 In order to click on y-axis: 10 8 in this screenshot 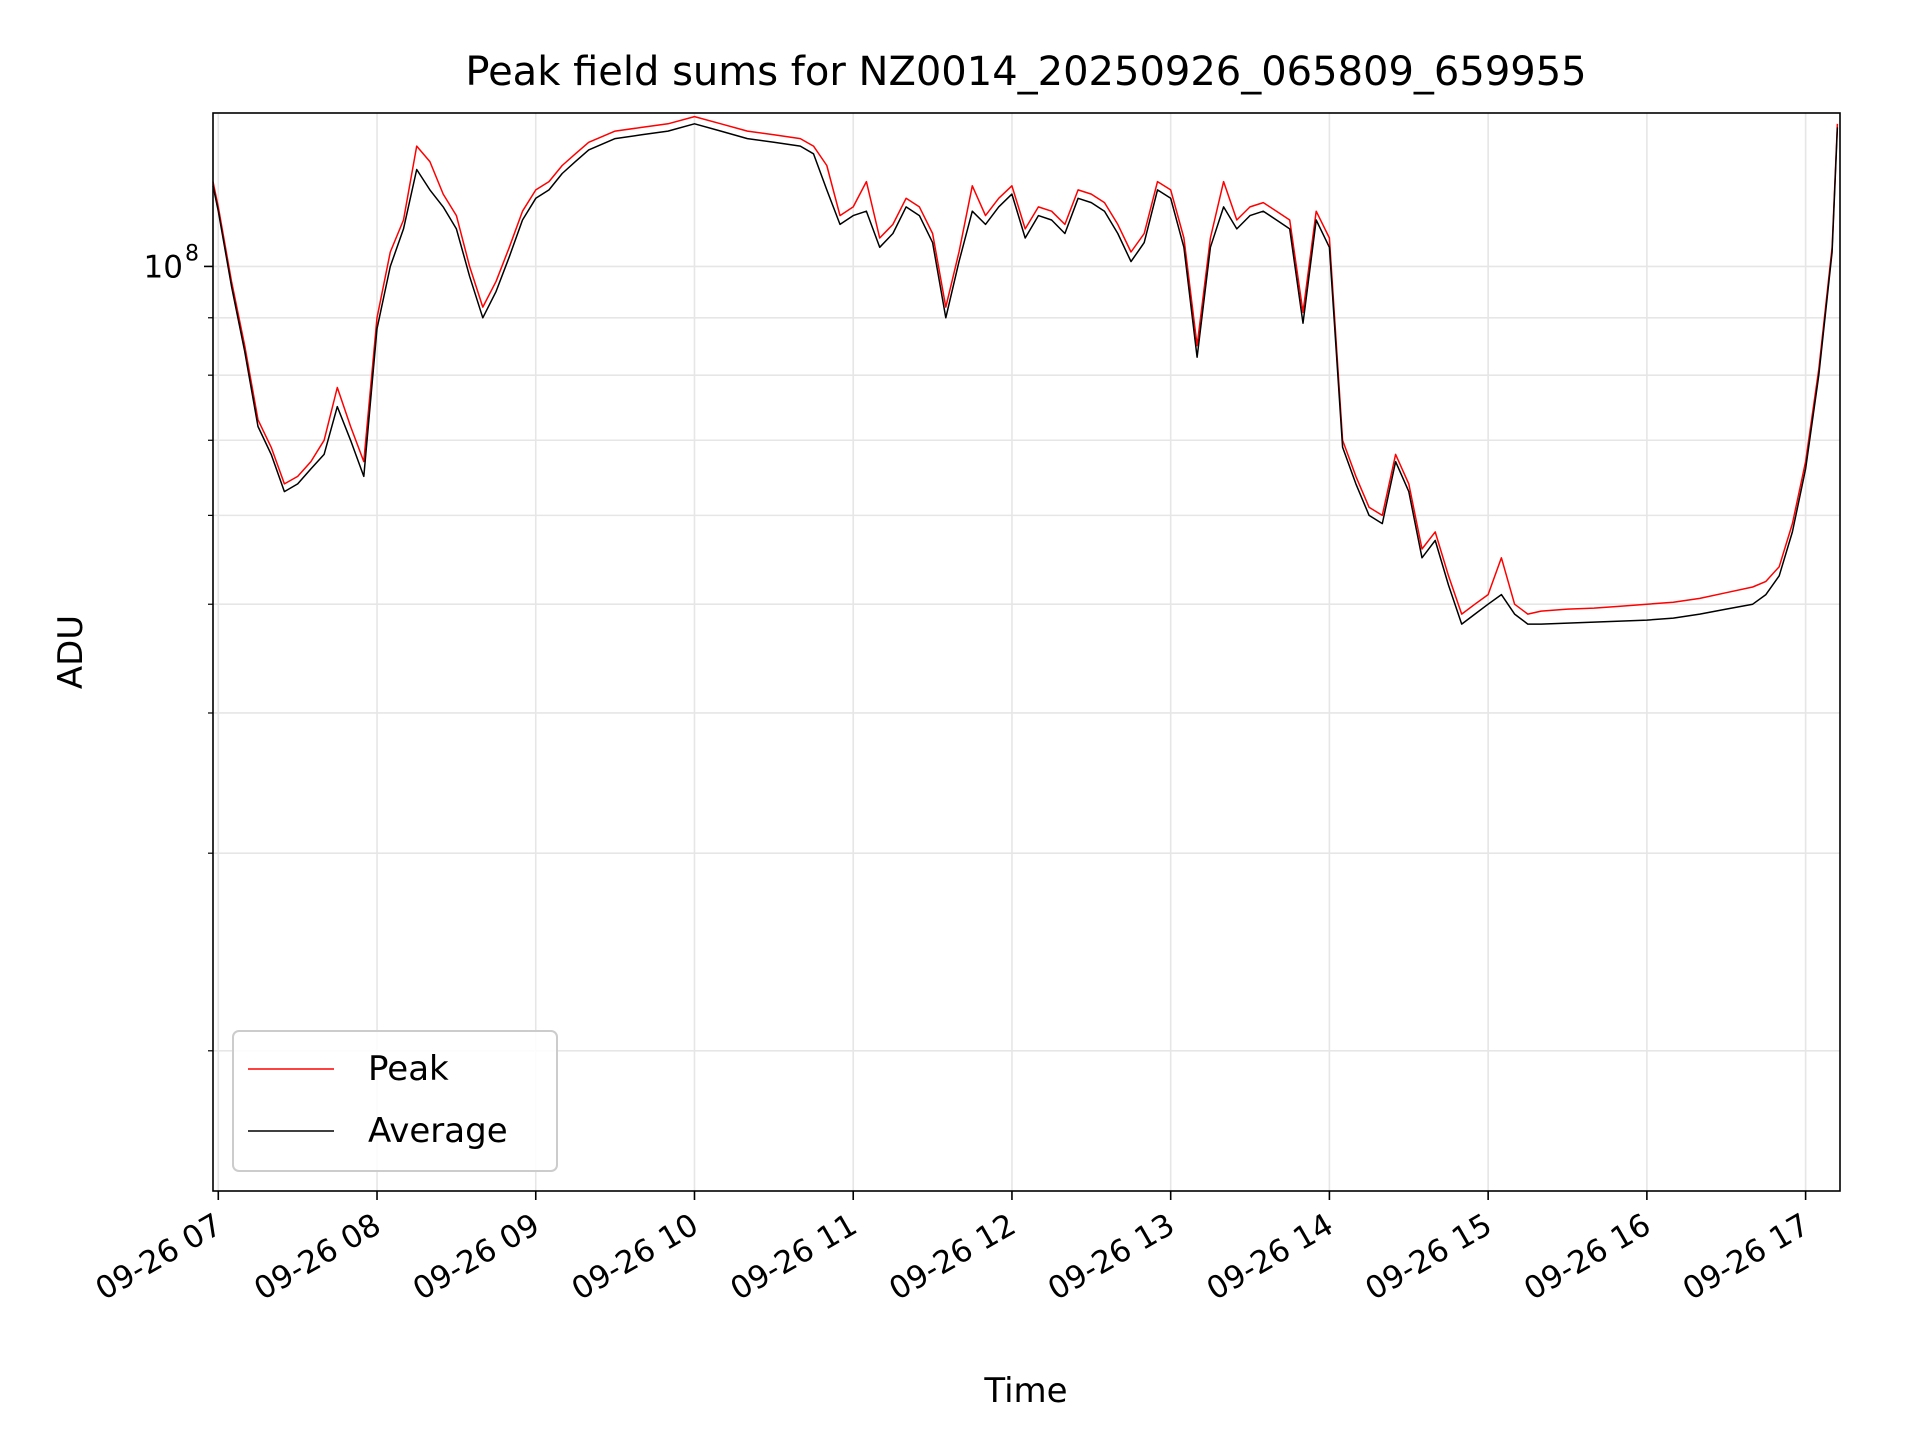, I will do `click(178, 646)`.